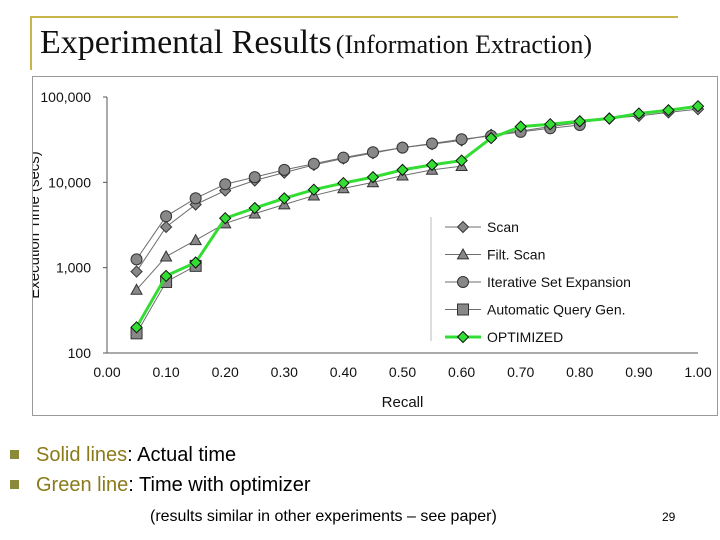  I want to click on legend-box, so click(566, 279).